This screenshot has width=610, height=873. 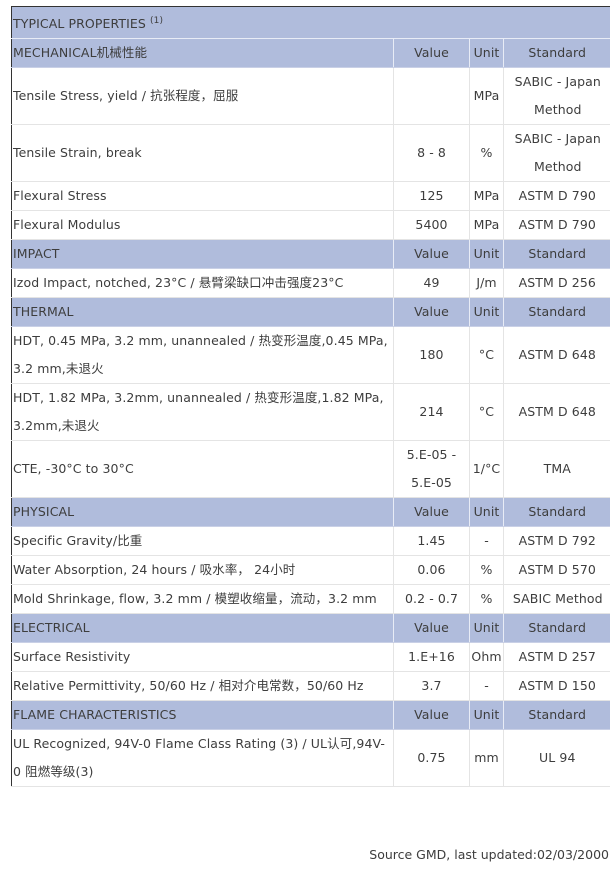 I want to click on table-row: Flexural Modulus 5400 MPa ASTM D 790, so click(x=310, y=225).